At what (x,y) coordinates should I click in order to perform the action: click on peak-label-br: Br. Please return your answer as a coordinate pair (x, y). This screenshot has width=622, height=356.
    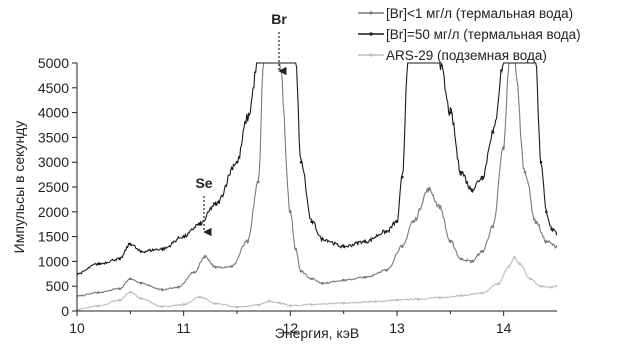
    Looking at the image, I should click on (279, 19).